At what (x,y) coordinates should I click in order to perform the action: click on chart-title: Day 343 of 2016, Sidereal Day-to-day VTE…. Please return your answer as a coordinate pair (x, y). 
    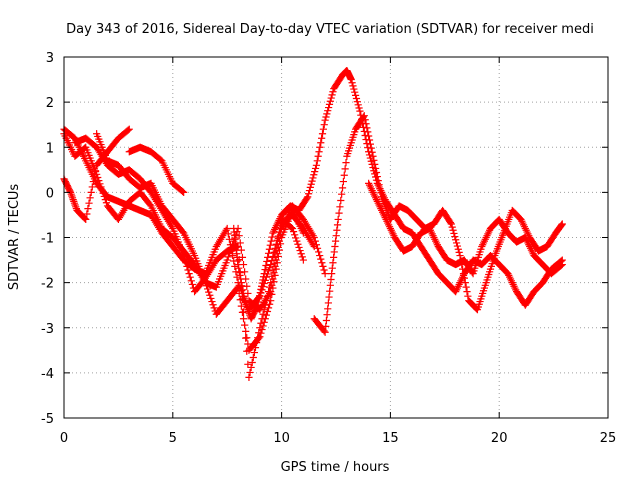
    Looking at the image, I should click on (330, 29).